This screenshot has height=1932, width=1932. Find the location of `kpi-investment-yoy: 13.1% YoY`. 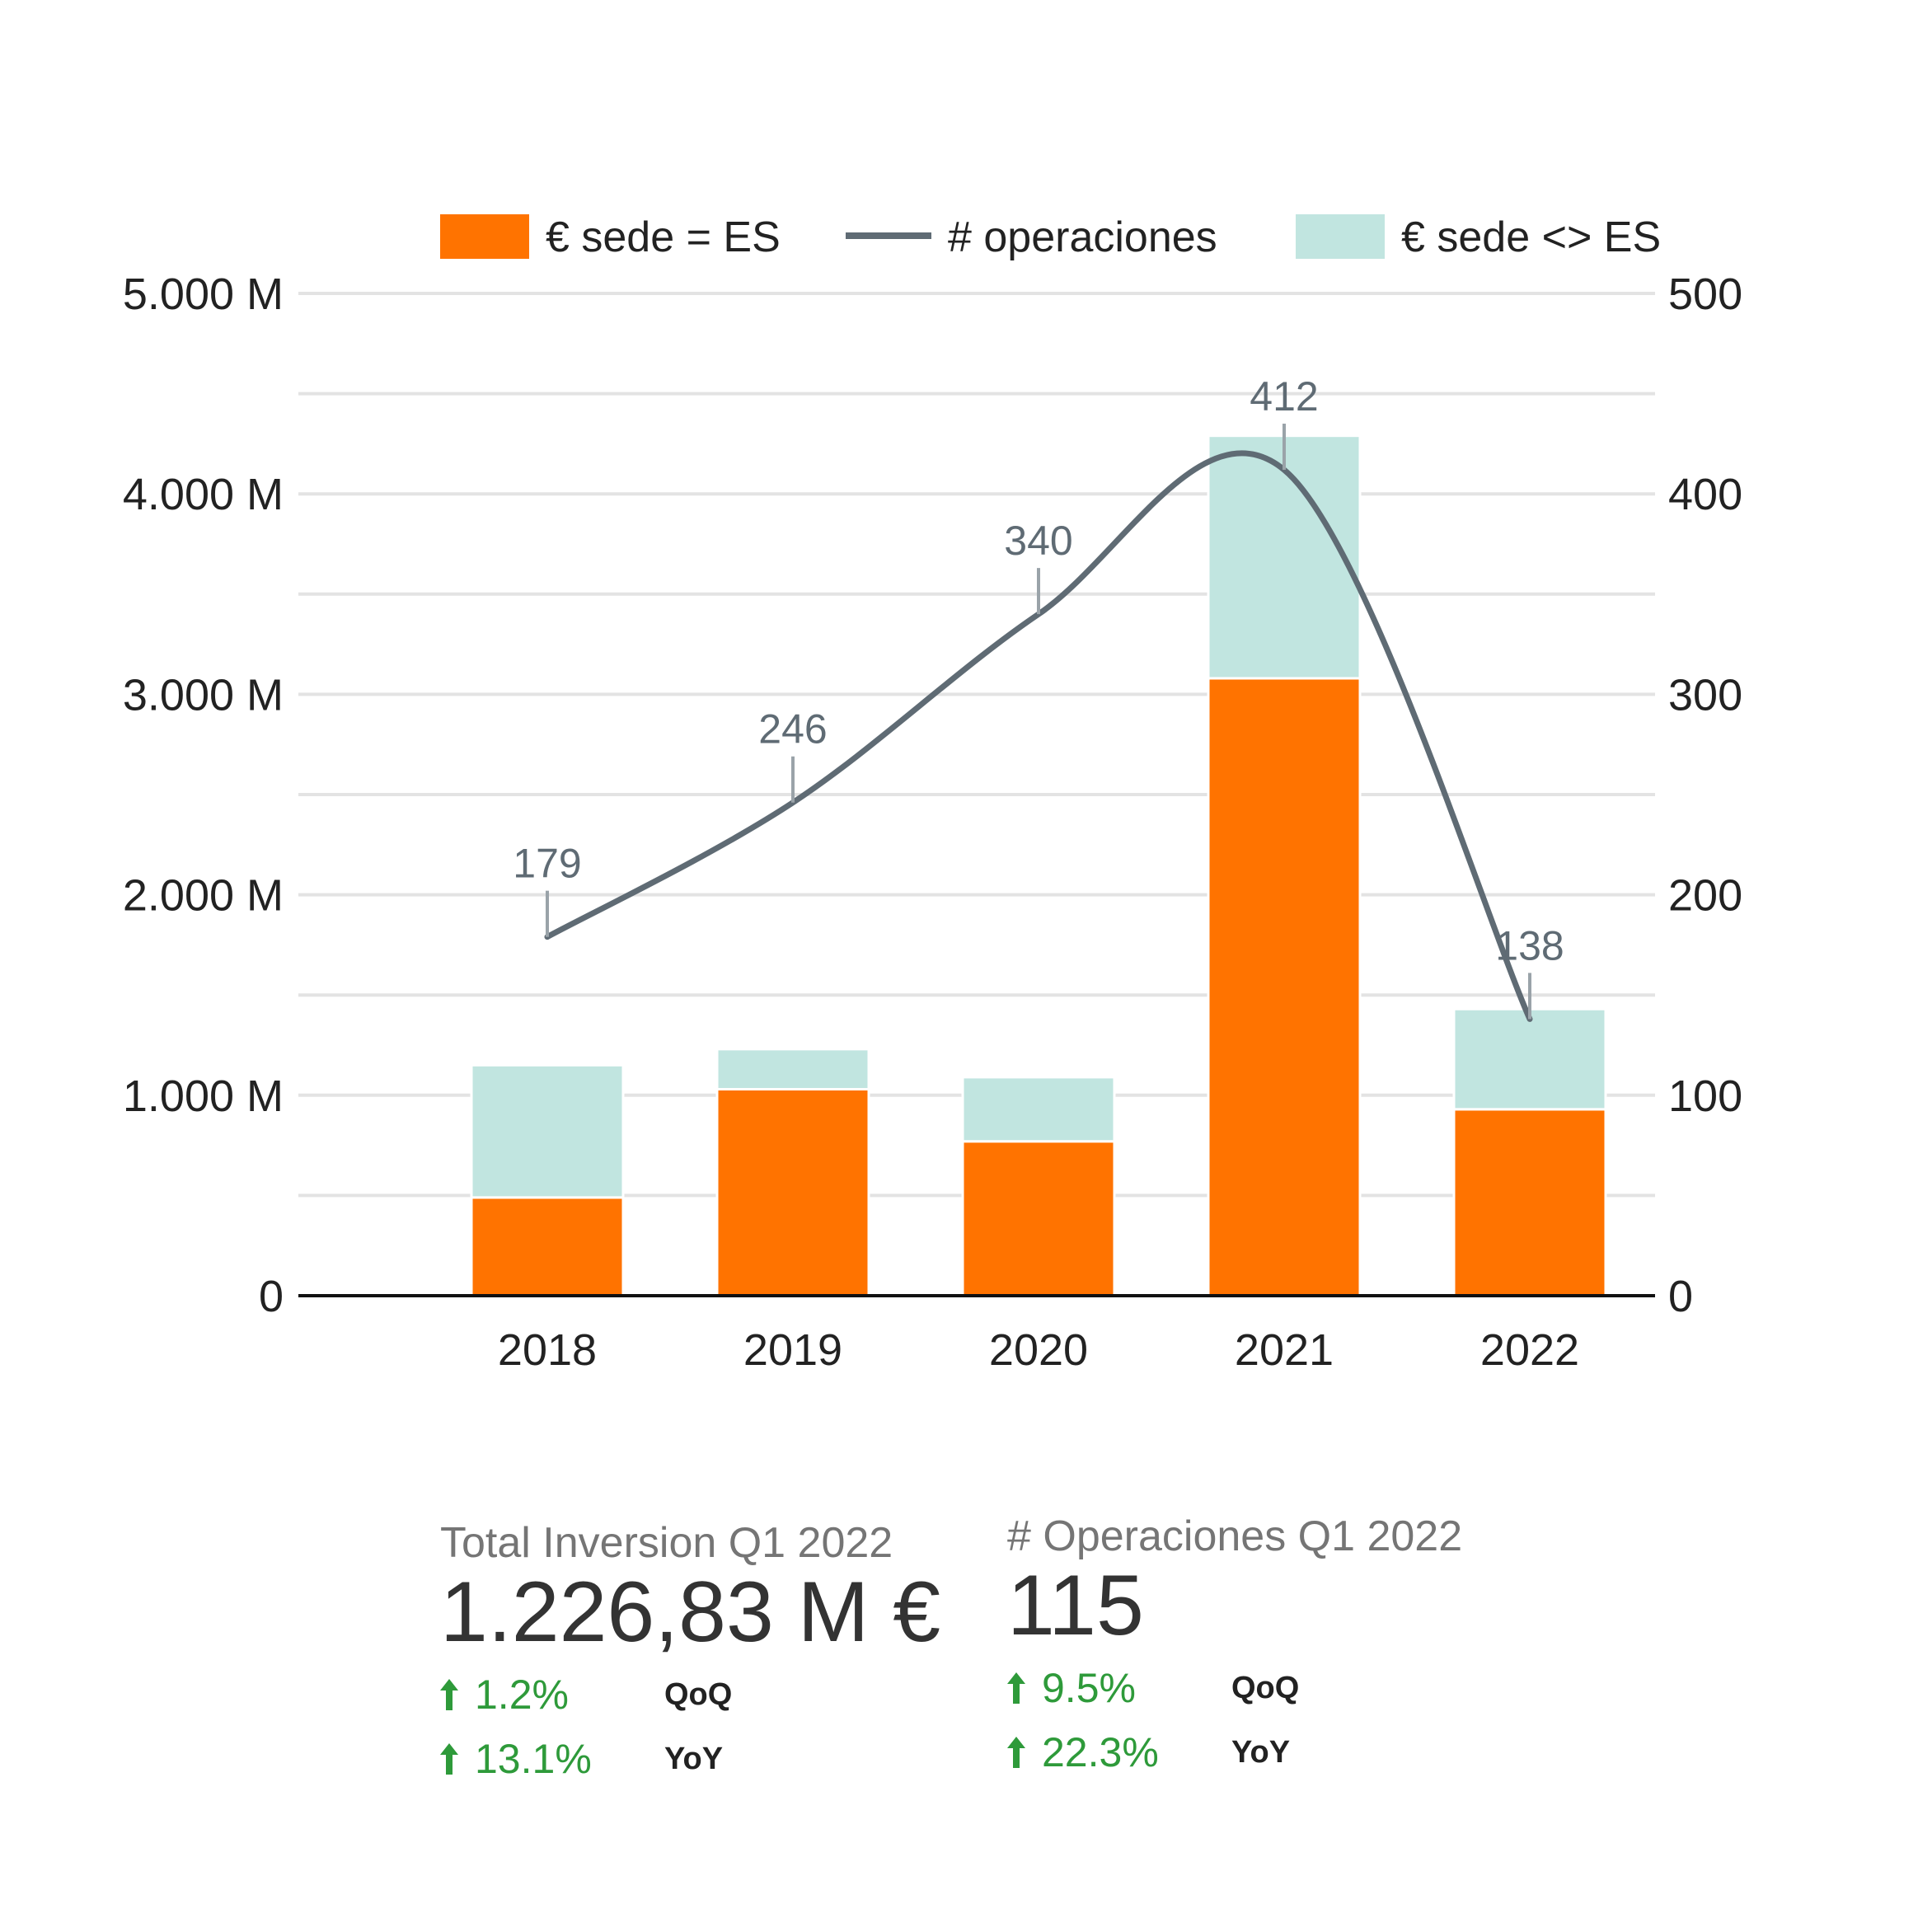

kpi-investment-yoy: 13.1% YoY is located at coordinates (690, 1759).